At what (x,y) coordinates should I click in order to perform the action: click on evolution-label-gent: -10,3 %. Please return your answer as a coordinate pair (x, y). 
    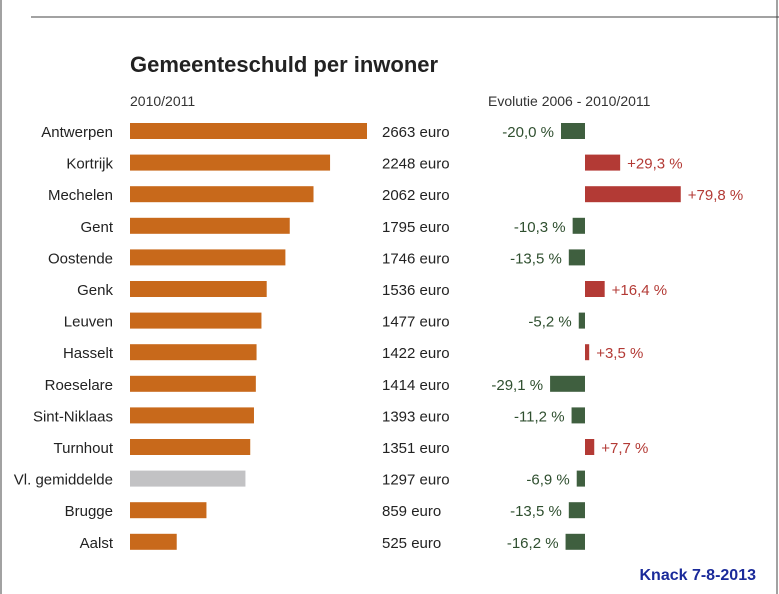
    Looking at the image, I should click on (540, 227).